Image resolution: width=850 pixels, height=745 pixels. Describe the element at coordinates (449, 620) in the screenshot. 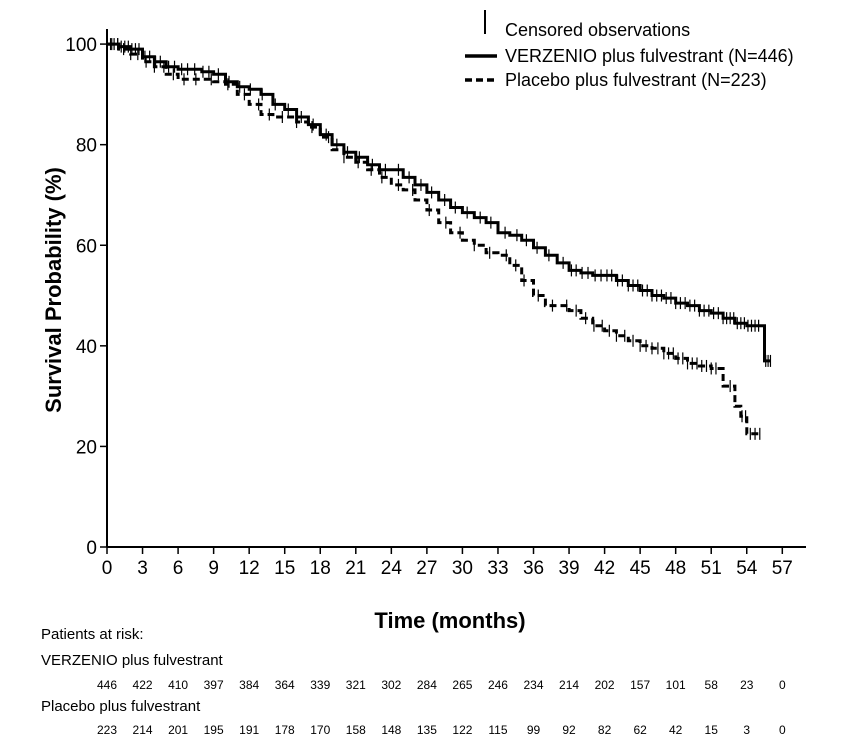

I see `x-axis-title: Time (months)` at that location.